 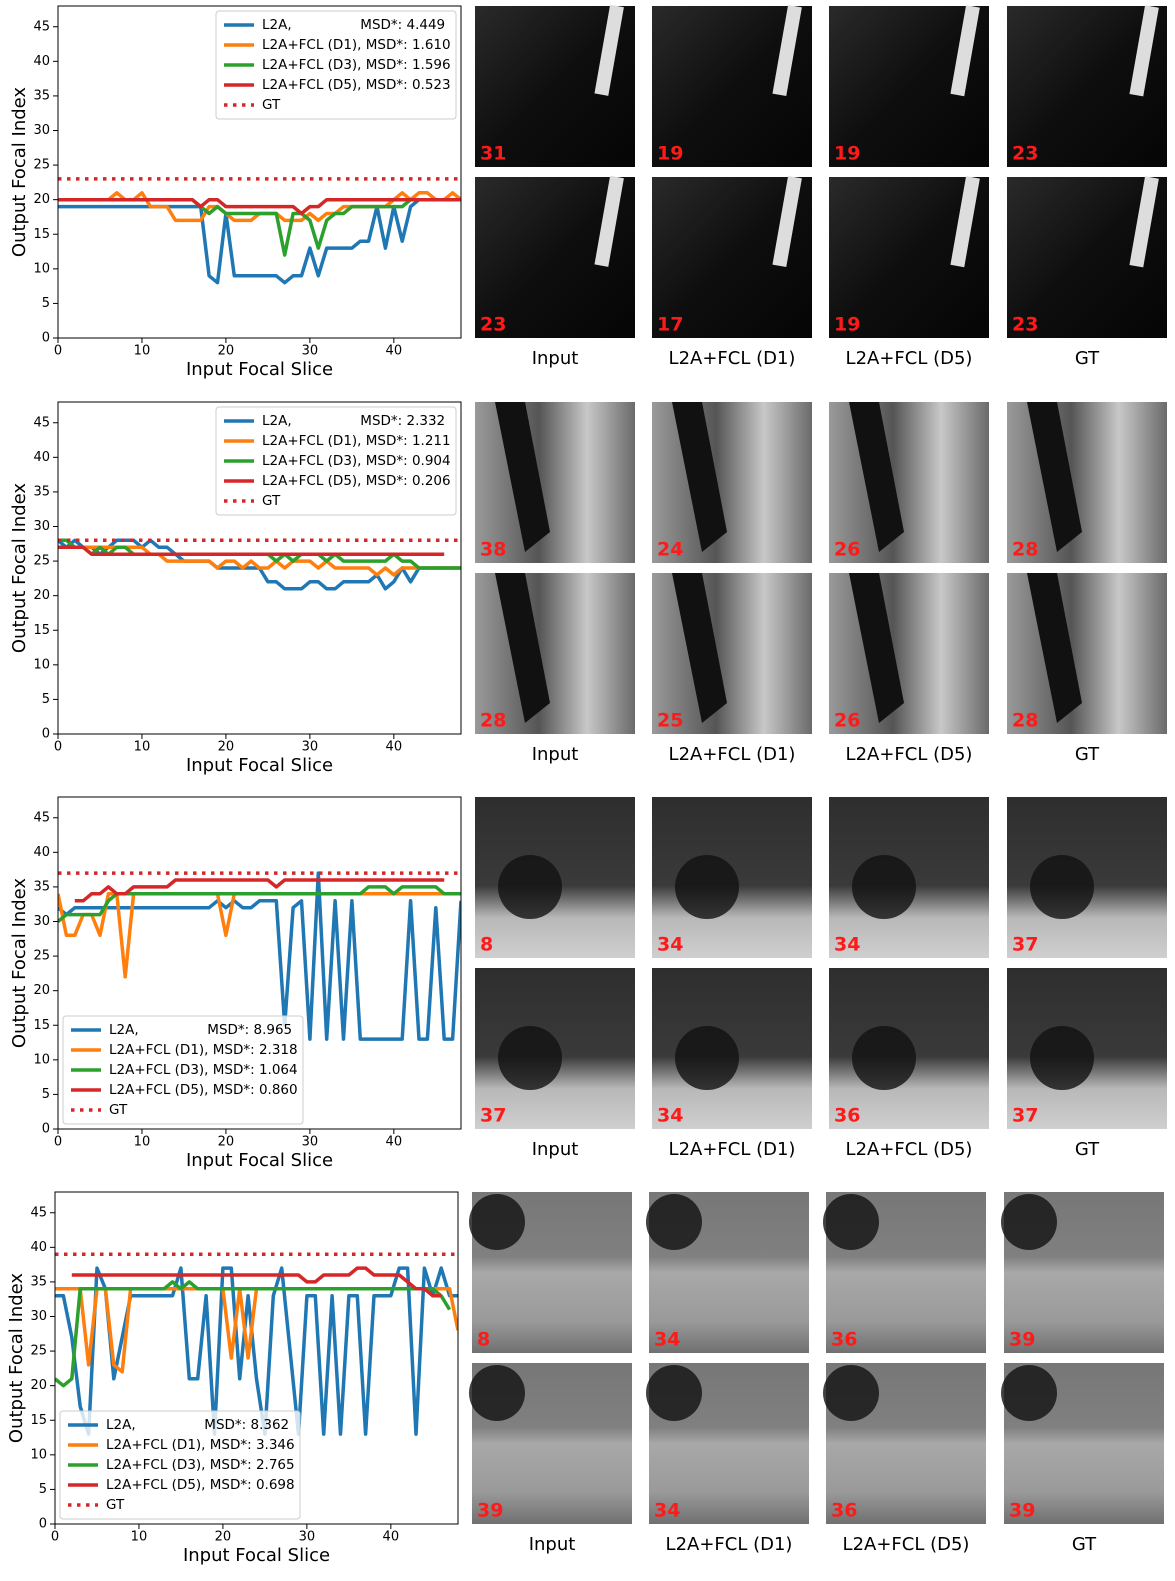 What do you see at coordinates (1087, 754) in the screenshot?
I see `column-label: GT` at bounding box center [1087, 754].